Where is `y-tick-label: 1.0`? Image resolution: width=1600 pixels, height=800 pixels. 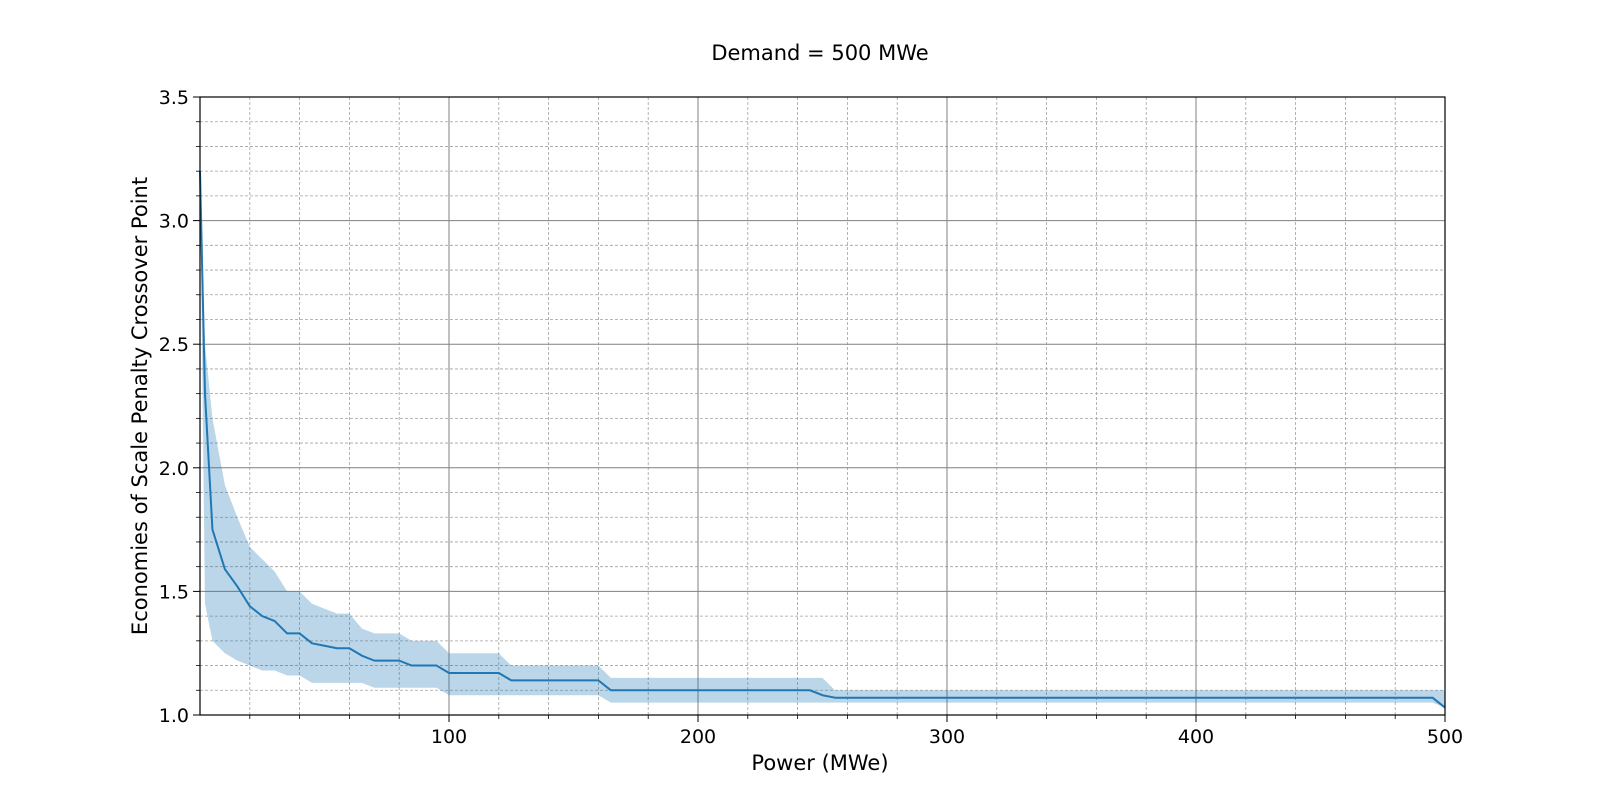 y-tick-label: 1.0 is located at coordinates (174, 716).